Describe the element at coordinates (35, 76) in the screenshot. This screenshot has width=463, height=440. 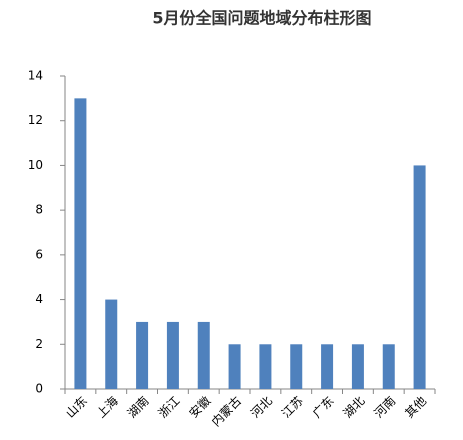
I see `y-tick-label: 14` at that location.